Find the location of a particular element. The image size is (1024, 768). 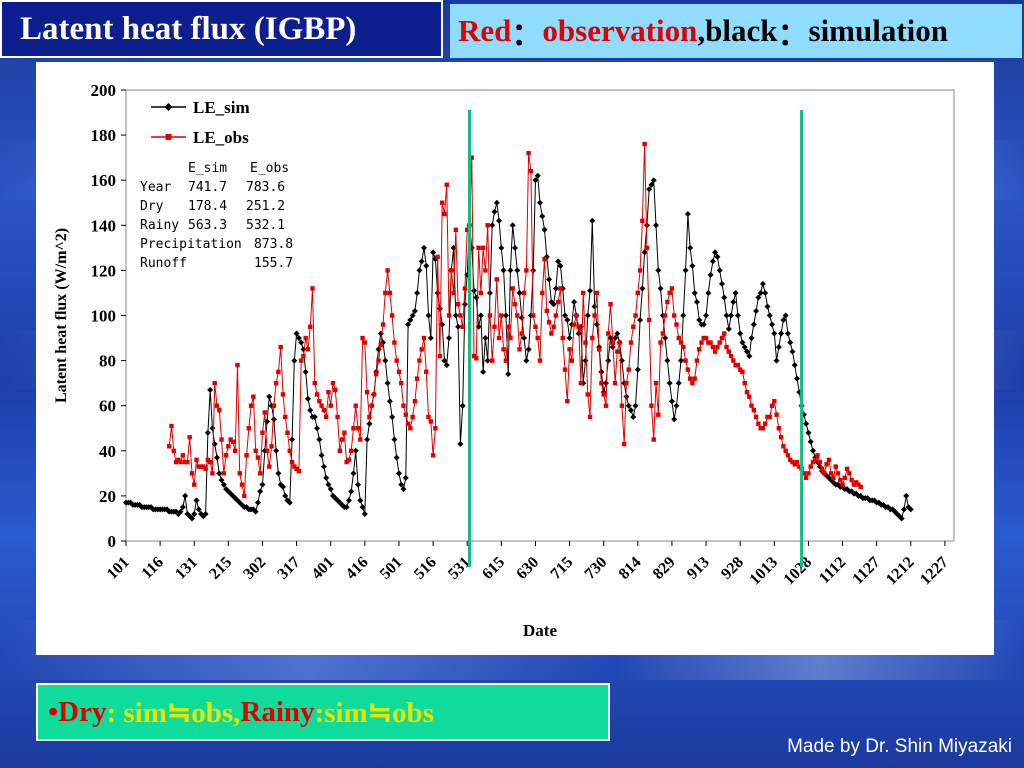

y-tick-label: 140 is located at coordinates (104, 225).